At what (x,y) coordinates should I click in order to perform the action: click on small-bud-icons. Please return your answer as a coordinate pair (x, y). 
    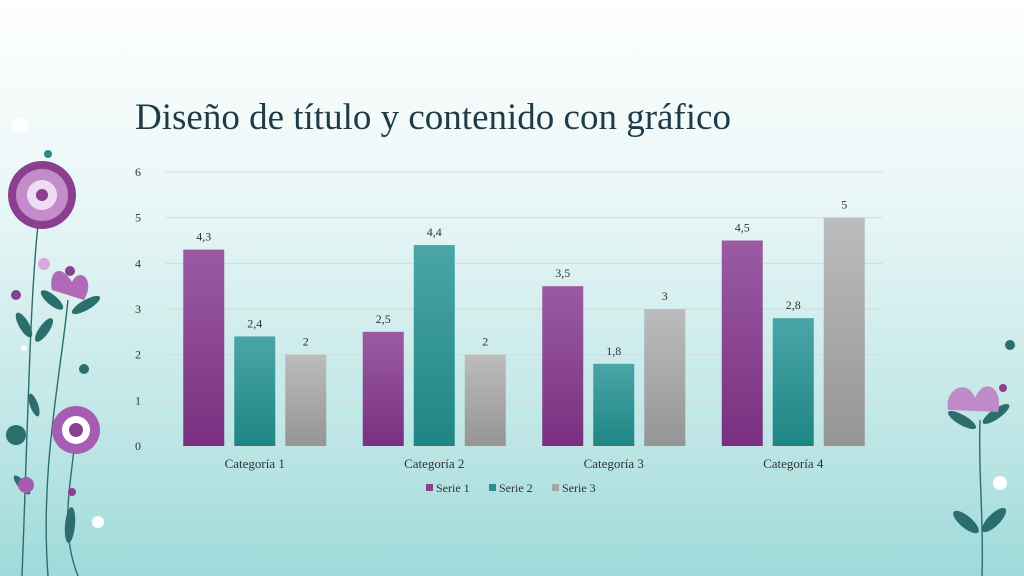
    Looking at the image, I should click on (55, 322).